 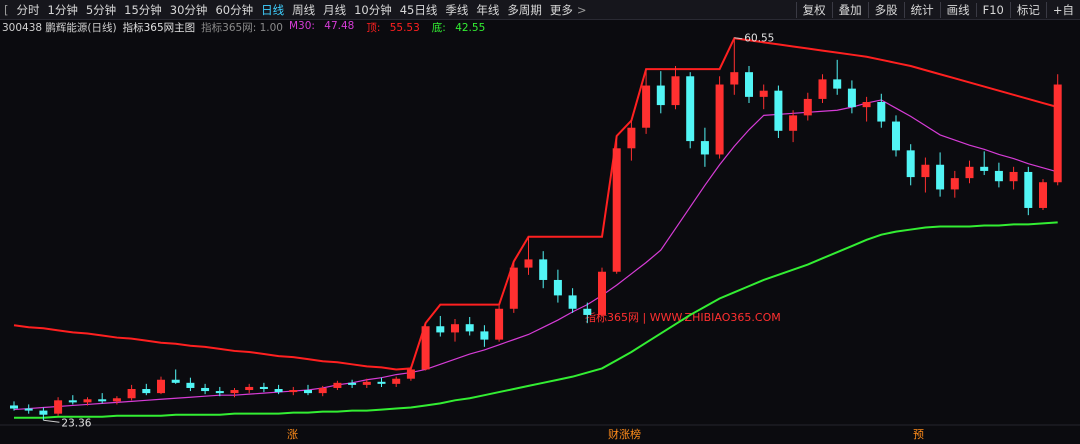 I want to click on period-tab: 年线, so click(x=488, y=9).